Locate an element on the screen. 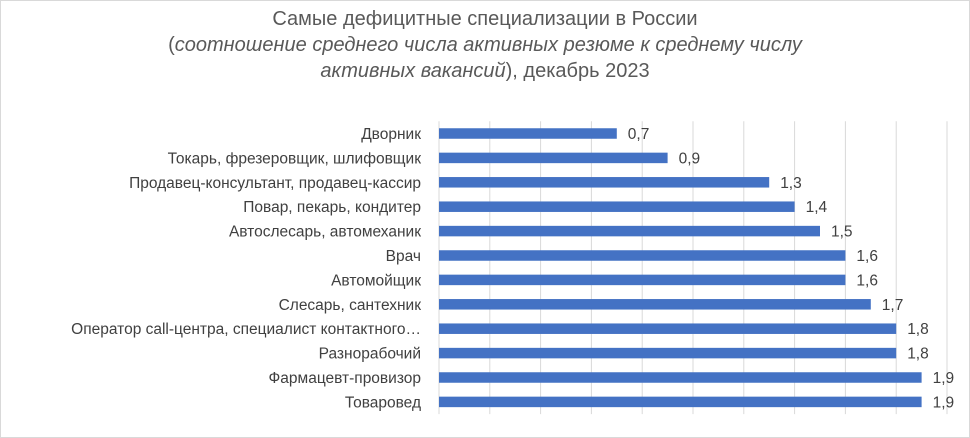  category-label: Дворник is located at coordinates (391, 134).